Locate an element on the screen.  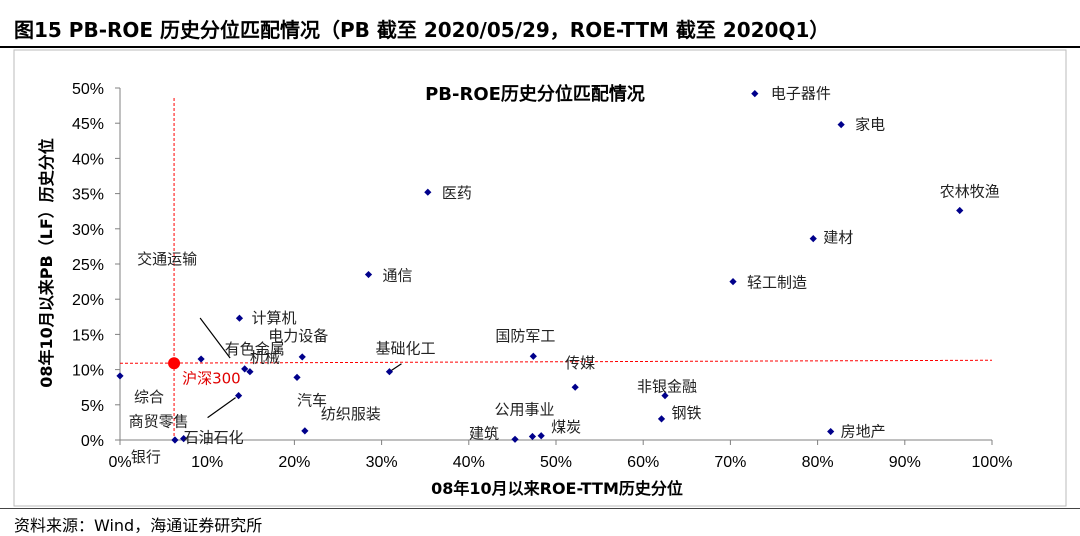
x-tick-label: 50% is located at coordinates (556, 462).